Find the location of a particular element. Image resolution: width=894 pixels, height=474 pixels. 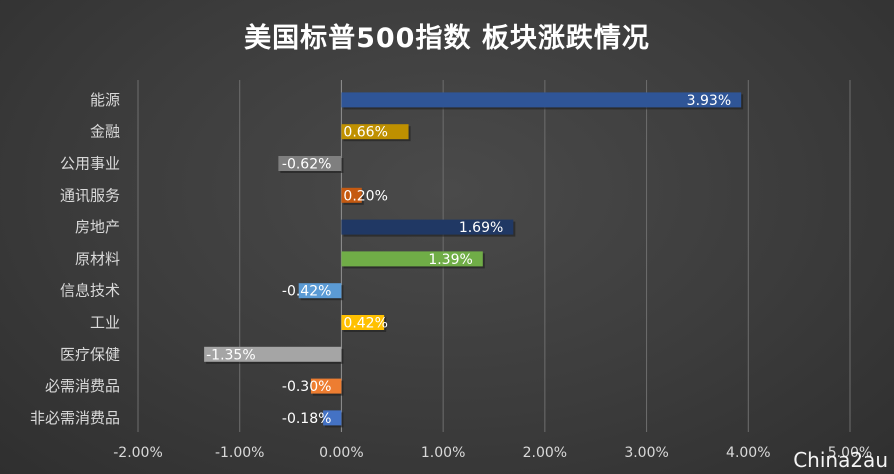

data-label: 0.42% is located at coordinates (365, 324).